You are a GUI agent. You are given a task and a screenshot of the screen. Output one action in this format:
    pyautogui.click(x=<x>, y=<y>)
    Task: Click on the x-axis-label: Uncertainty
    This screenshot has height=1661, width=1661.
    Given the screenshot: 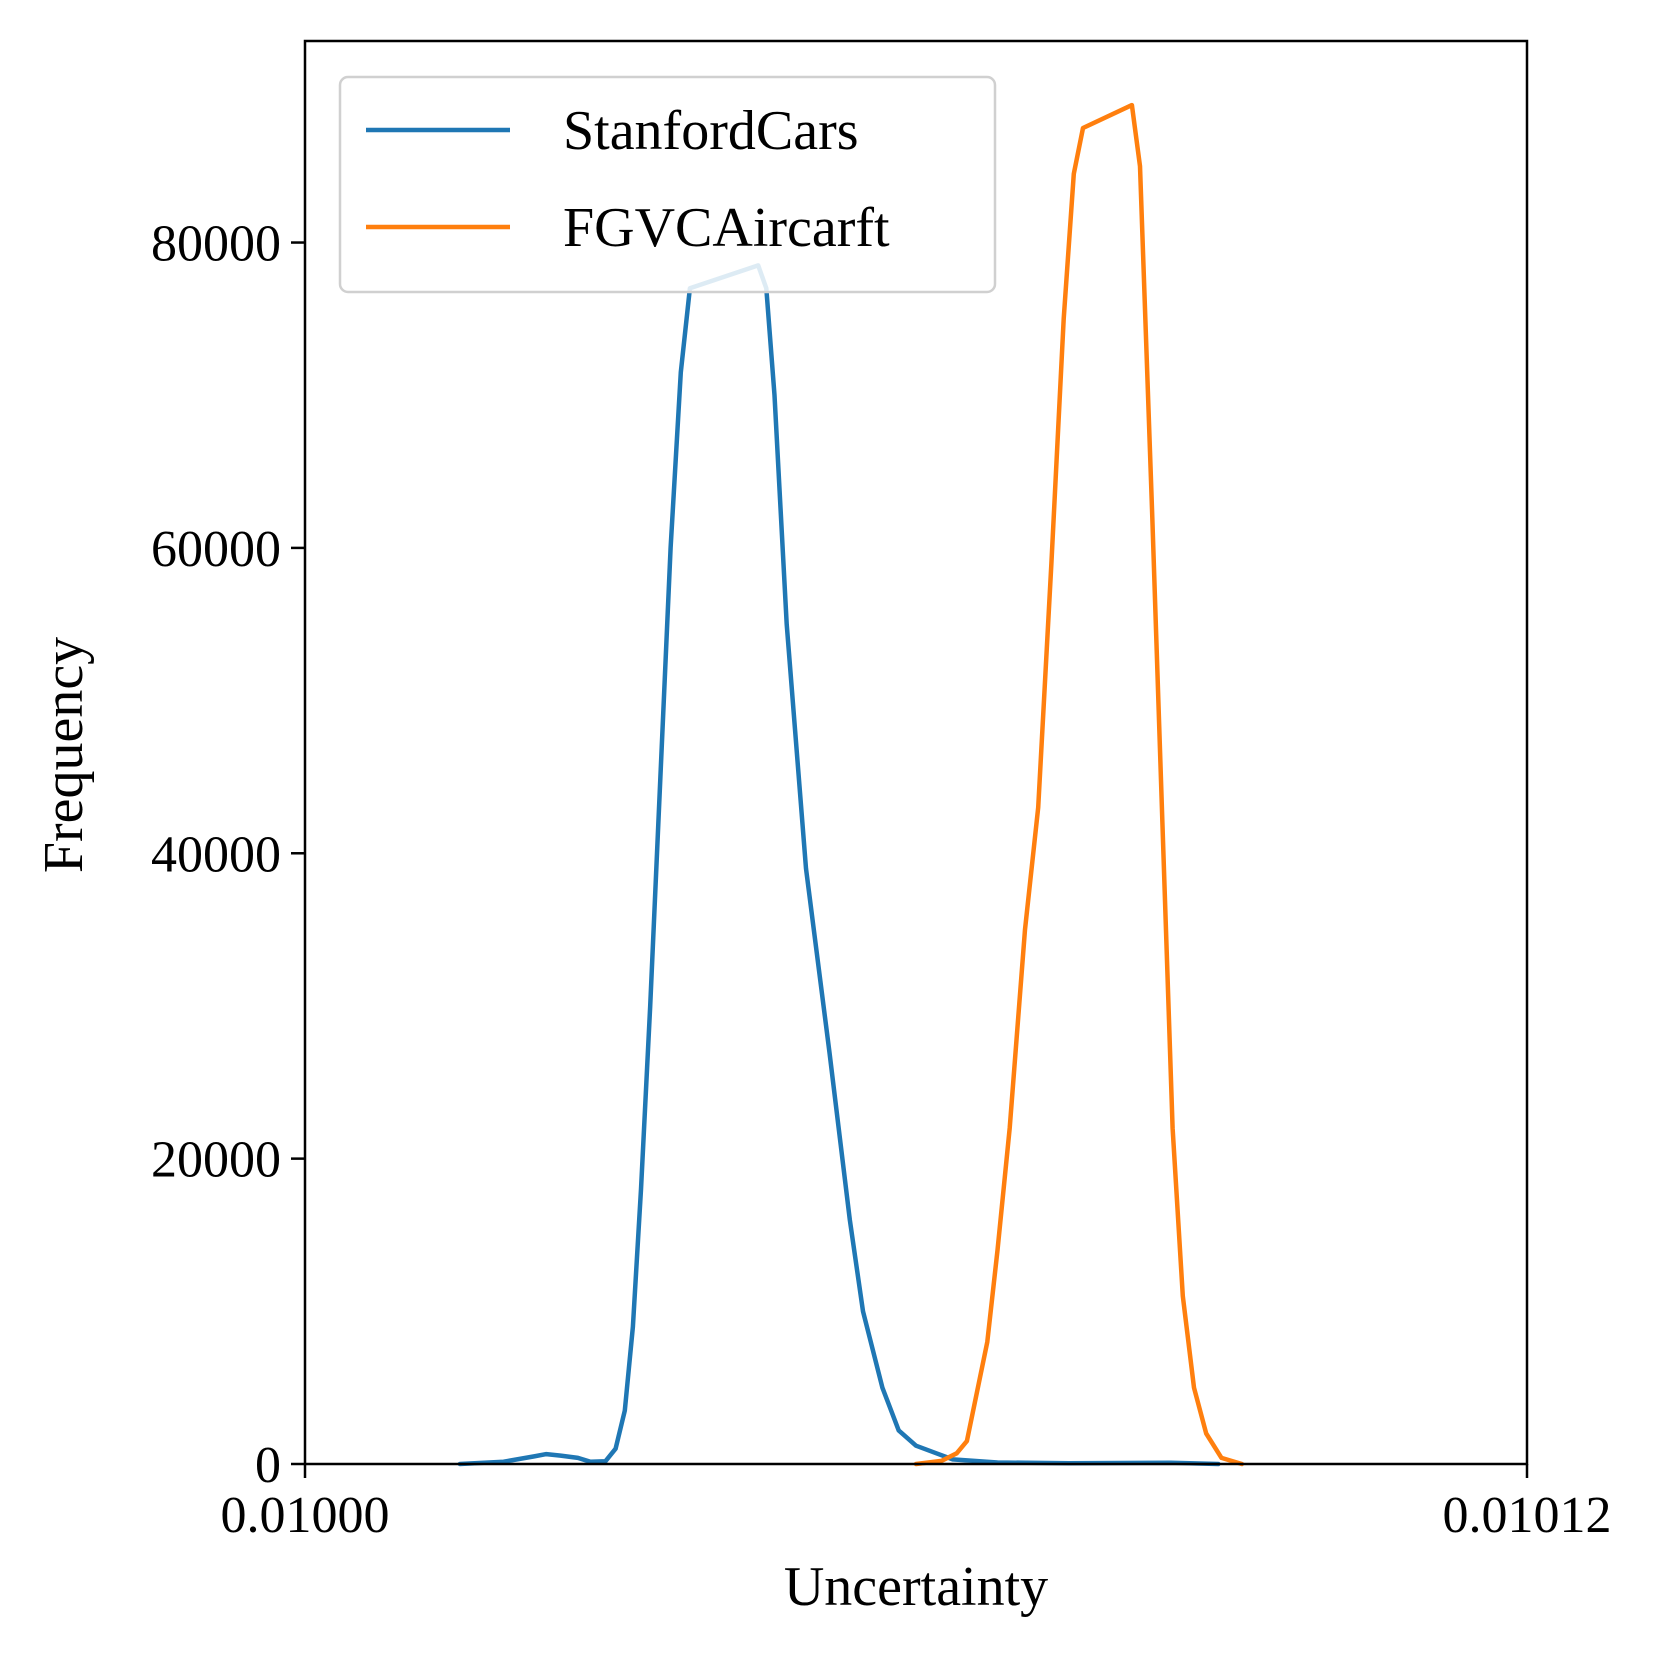 What is the action you would take?
    pyautogui.click(x=916, y=1587)
    